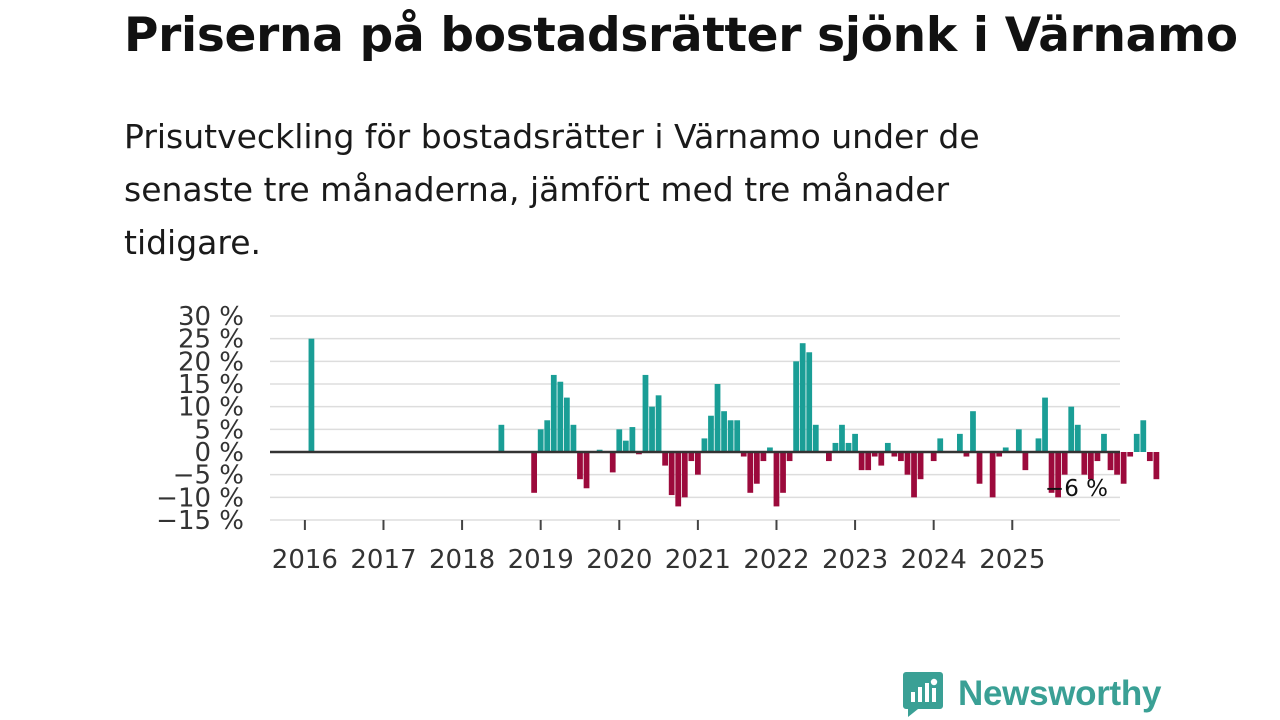 This screenshot has width=1280, height=720. I want to click on brand-logo: Newsworthy, so click(1031, 694).